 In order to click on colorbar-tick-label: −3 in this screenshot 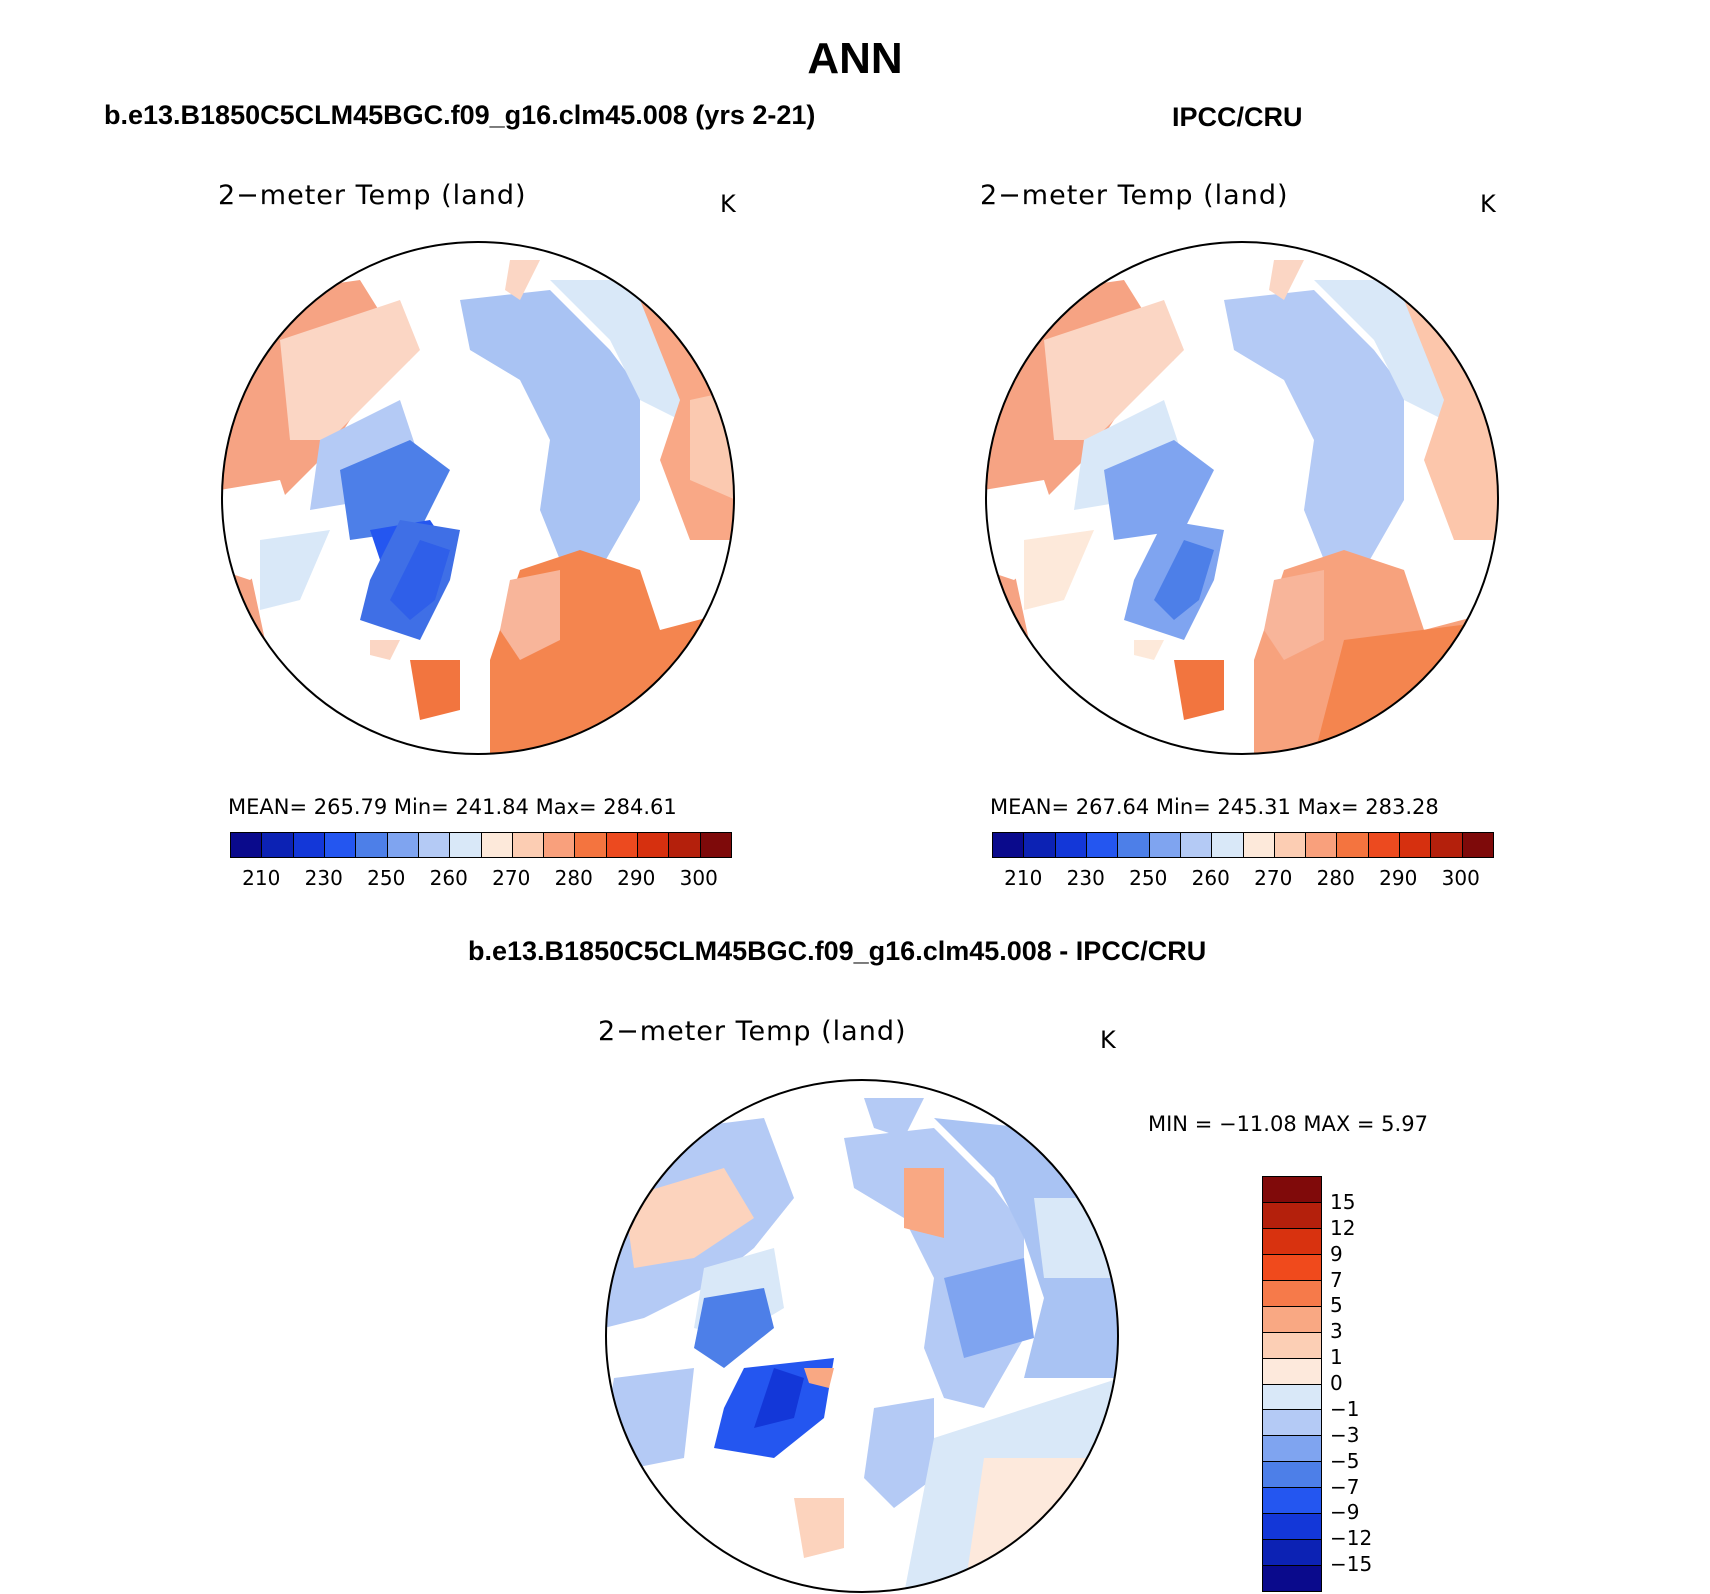, I will do `click(1345, 1434)`.